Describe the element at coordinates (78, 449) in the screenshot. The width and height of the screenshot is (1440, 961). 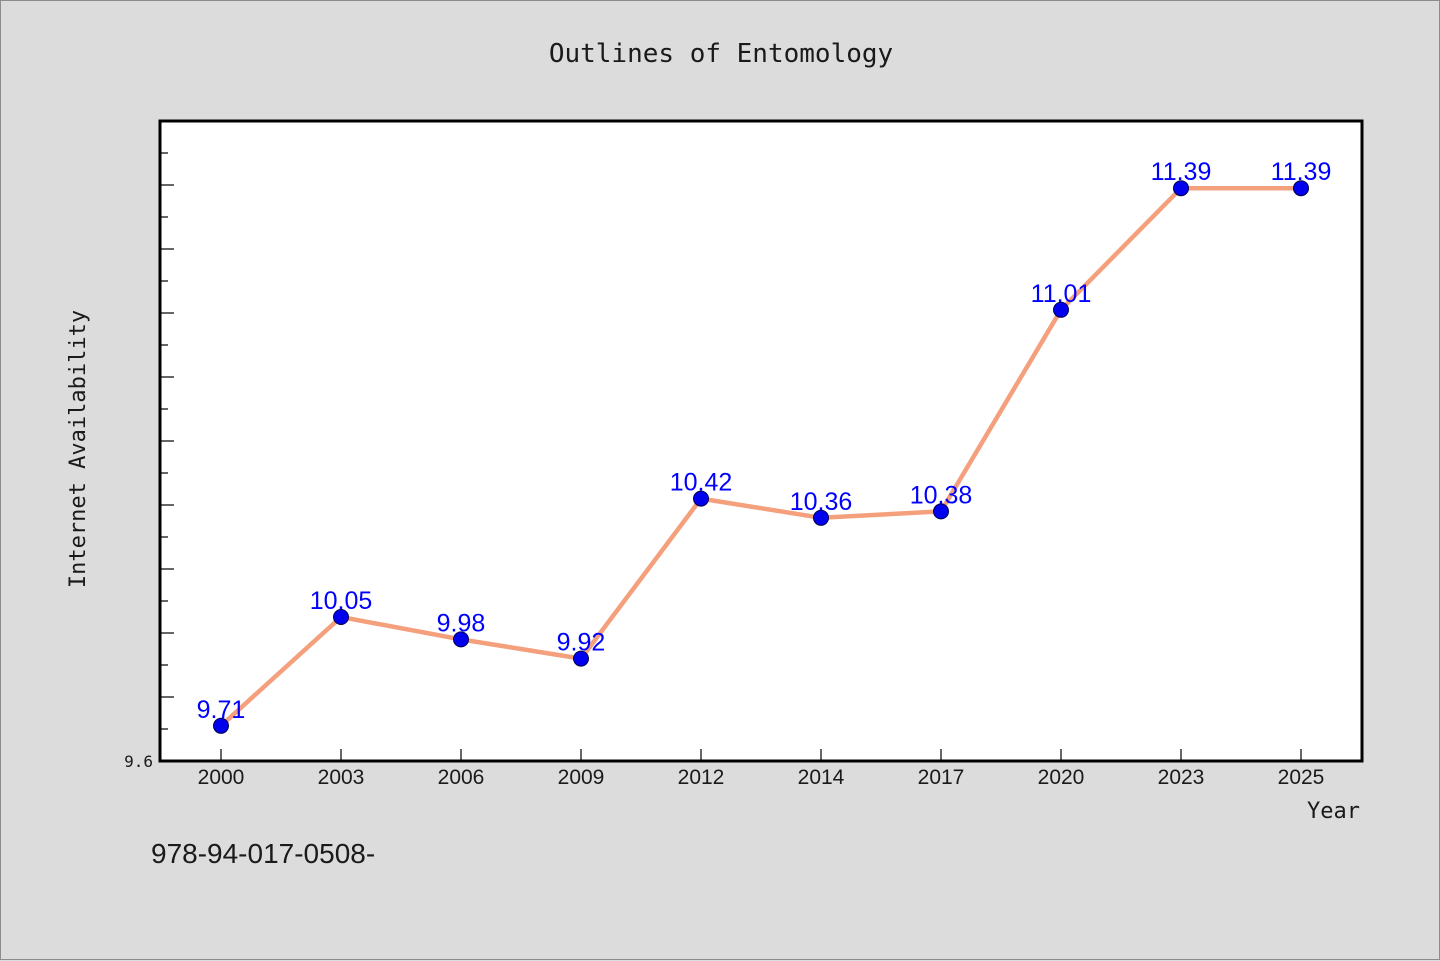
I see `y-axis-label: Internet Availability` at that location.